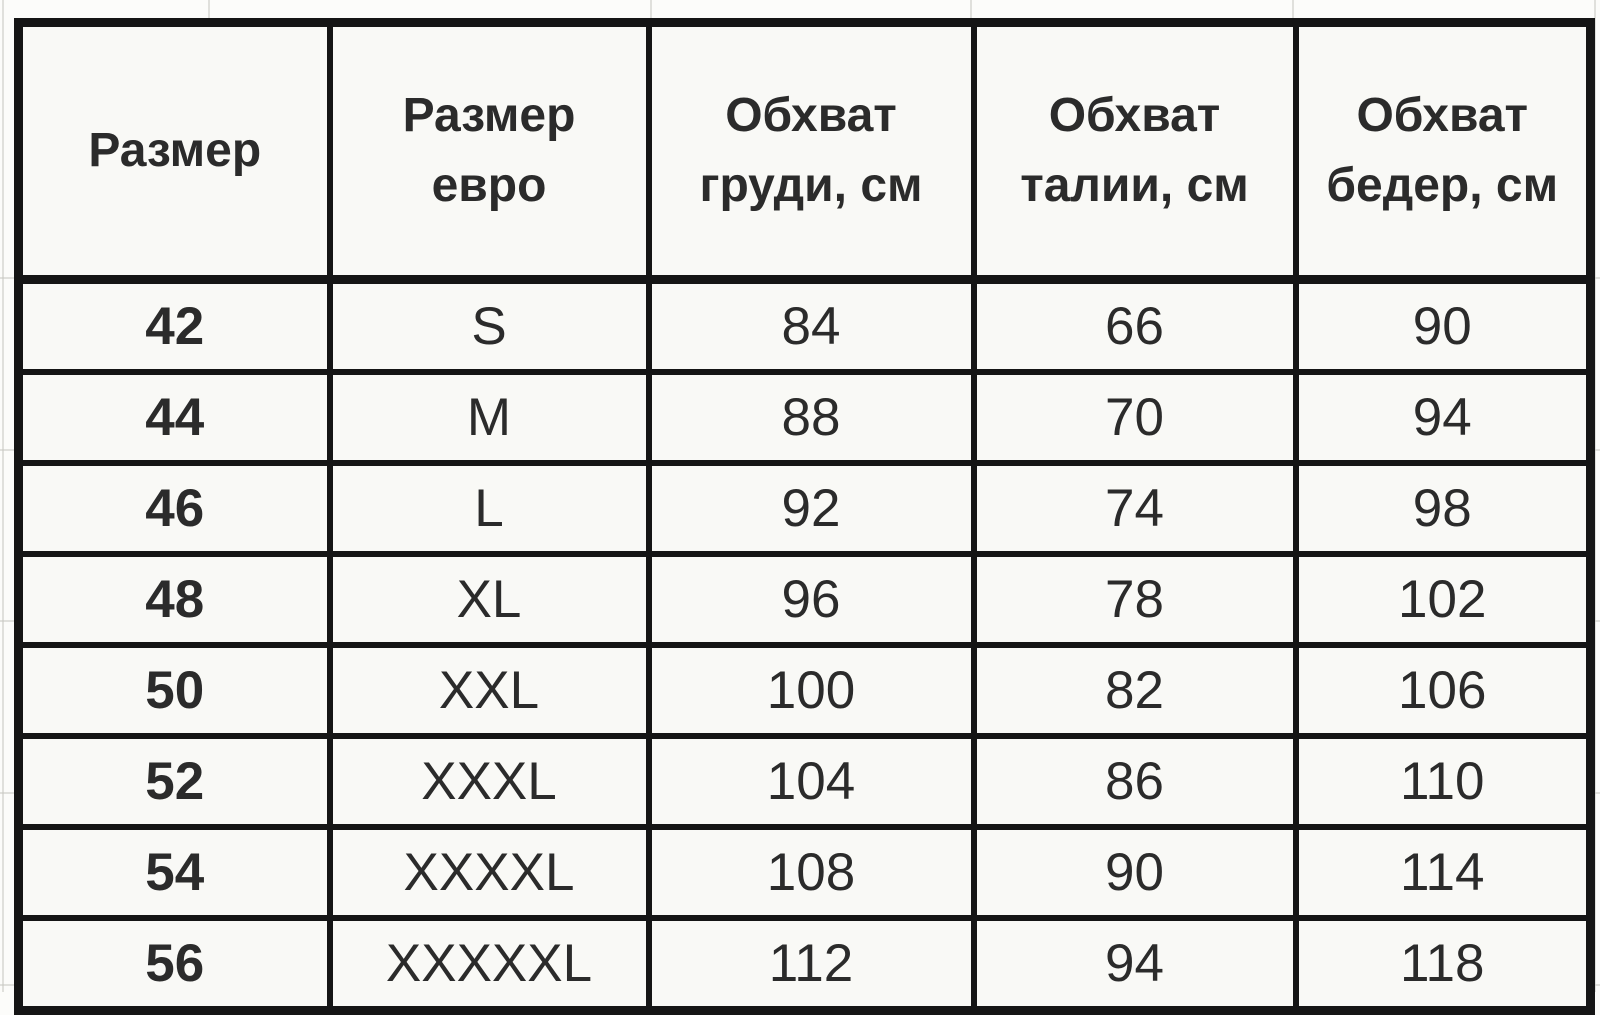  I want to click on cell-chest: 108, so click(811, 872).